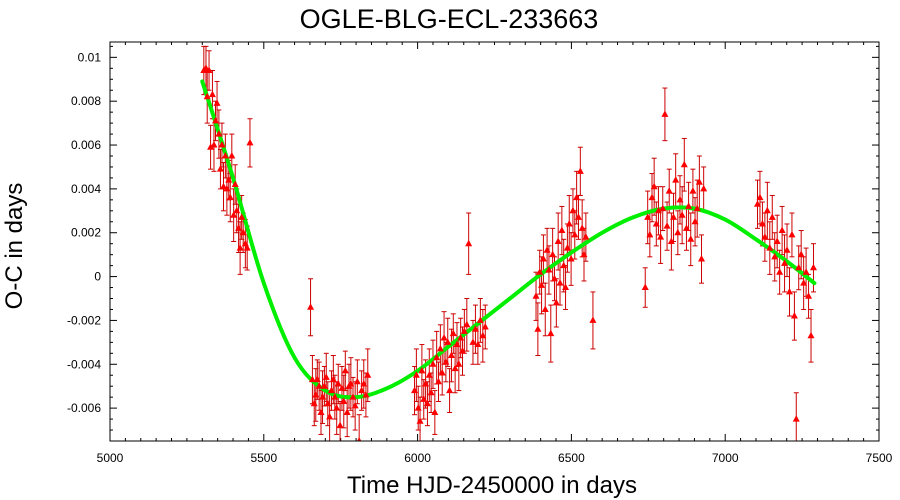 The image size is (900, 500). I want to click on x-axis-label: Time HJD-2450000 in days, so click(492, 485).